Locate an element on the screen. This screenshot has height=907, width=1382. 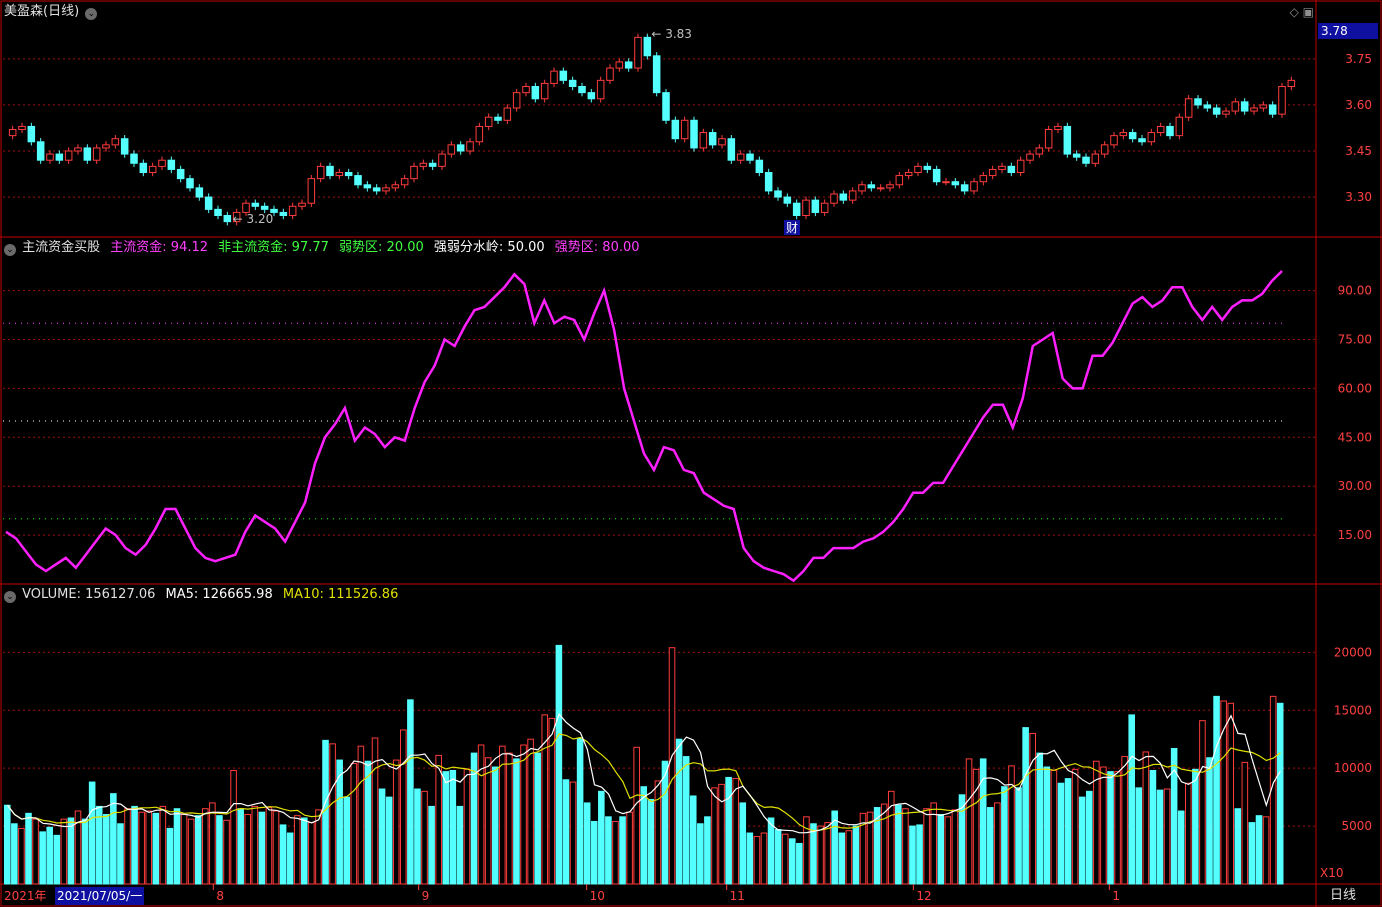
volume-tick-label: 5000 is located at coordinates (1356, 826).